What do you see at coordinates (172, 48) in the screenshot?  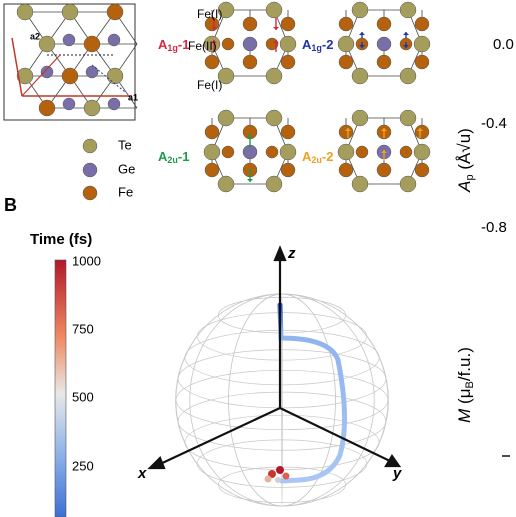 I see `text-part: 1g` at bounding box center [172, 48].